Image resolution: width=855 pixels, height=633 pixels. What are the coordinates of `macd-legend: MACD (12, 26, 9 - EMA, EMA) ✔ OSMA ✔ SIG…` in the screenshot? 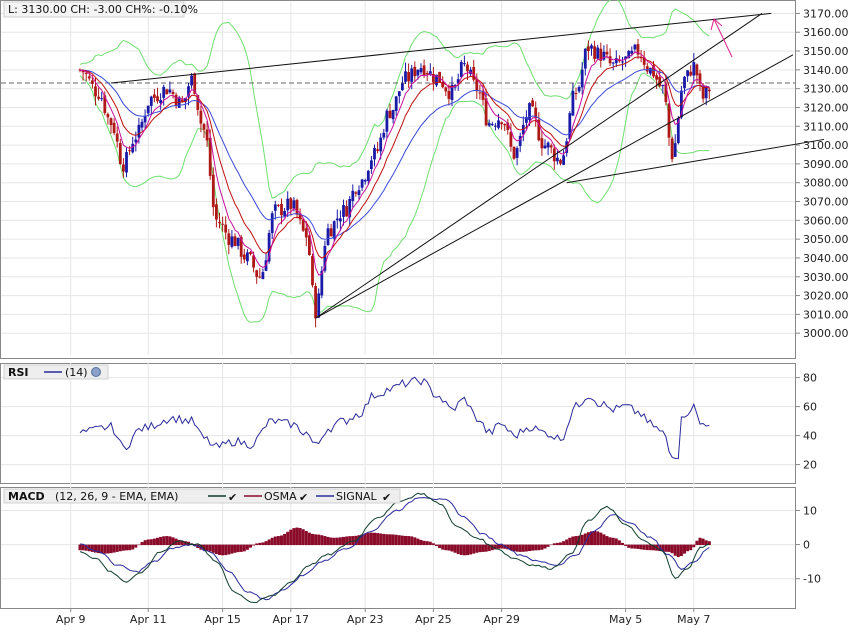 It's located at (202, 496).